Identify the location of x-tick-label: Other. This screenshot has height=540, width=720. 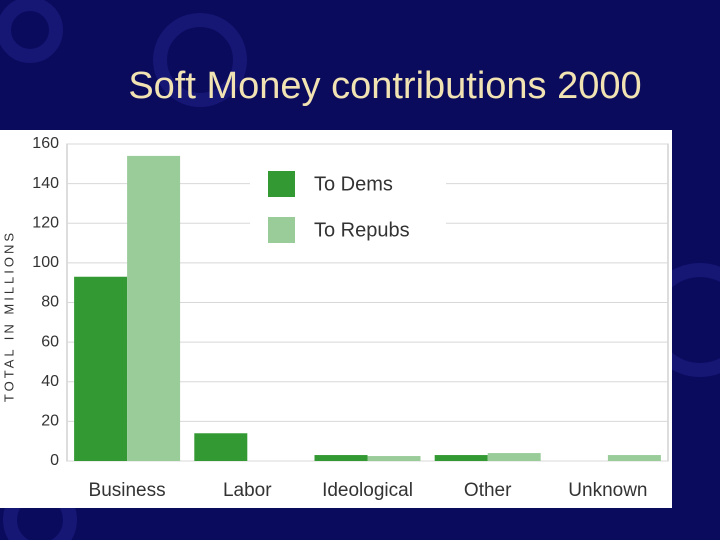
(488, 490).